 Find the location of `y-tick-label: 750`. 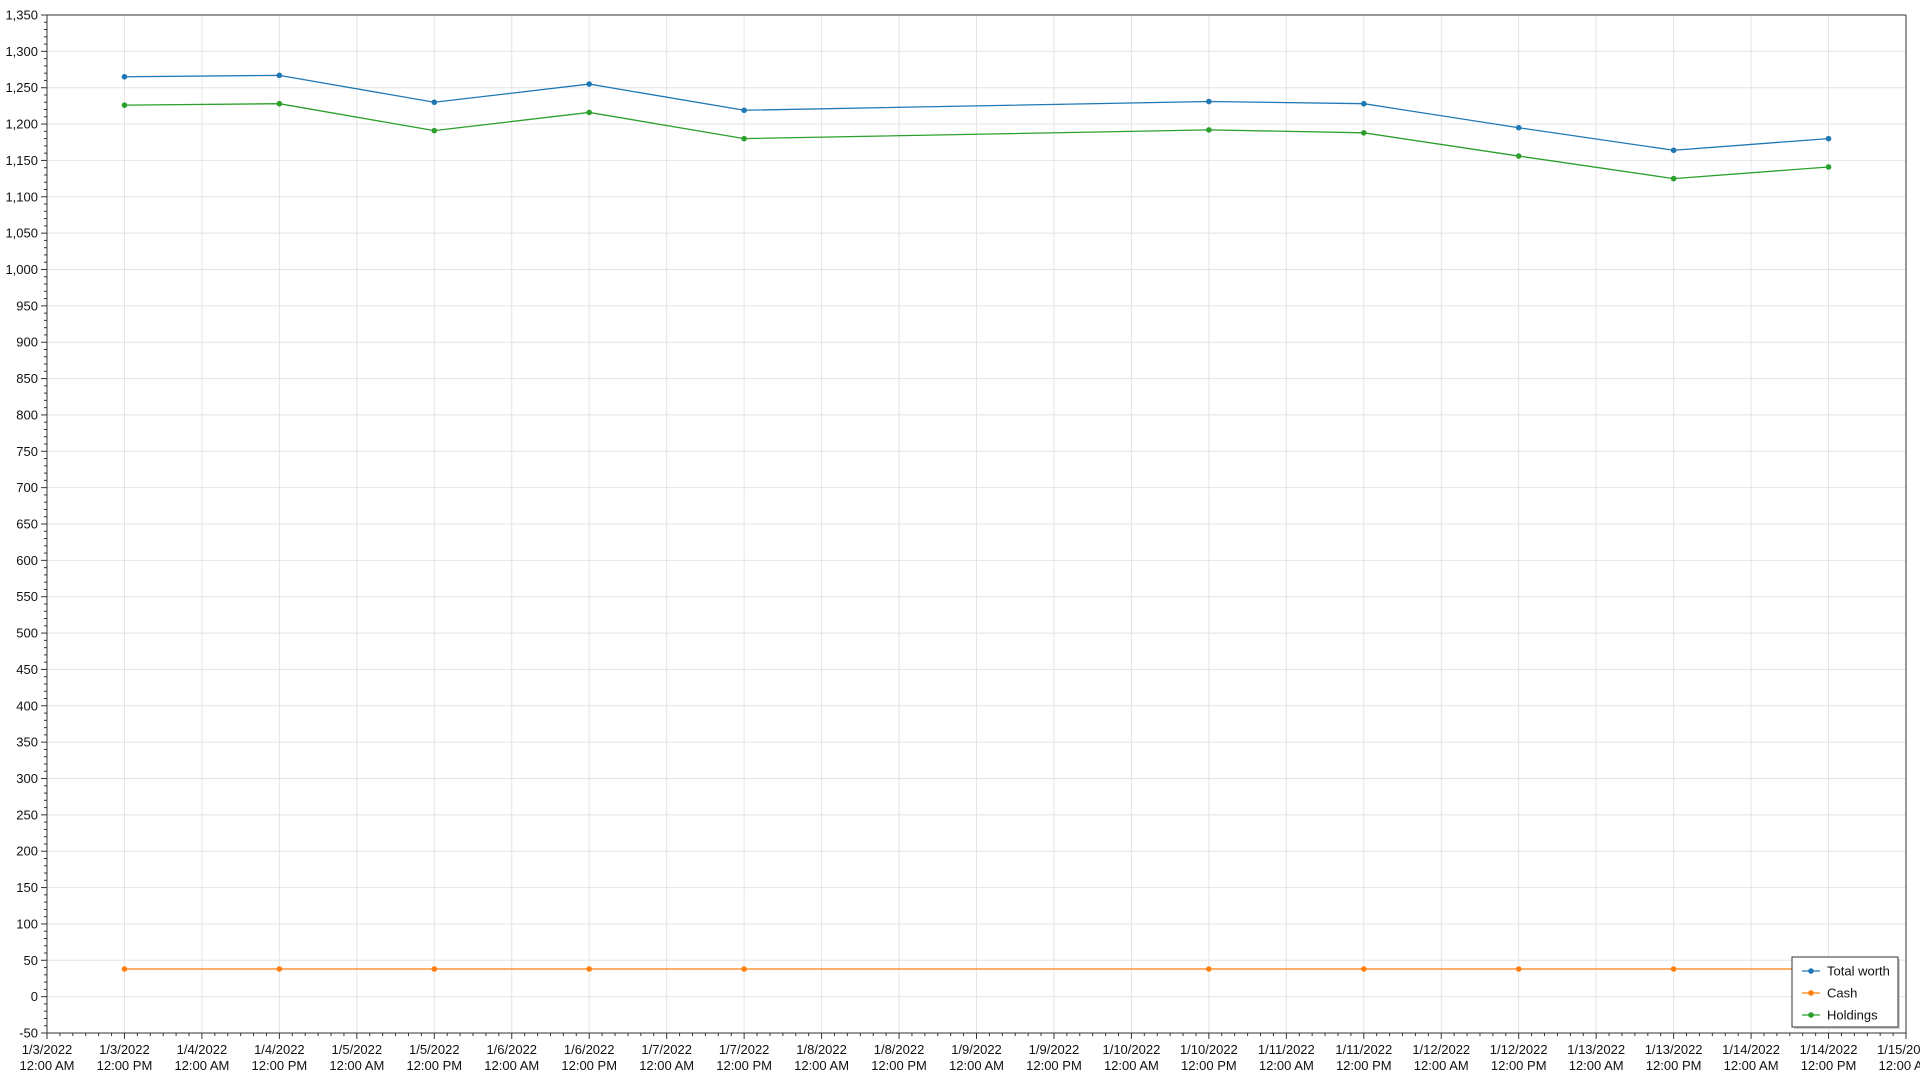

y-tick-label: 750 is located at coordinates (27, 451).